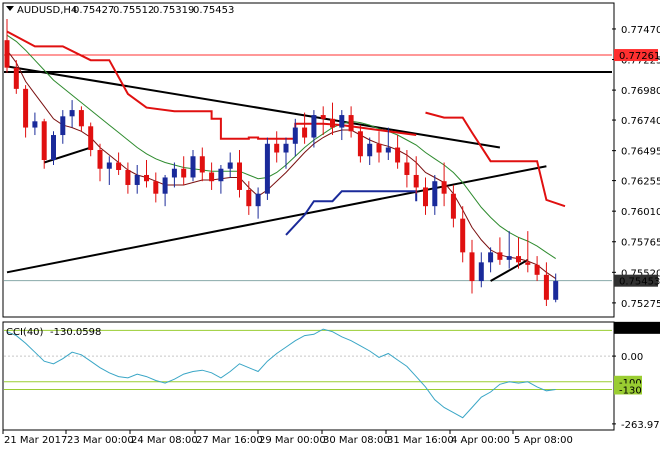  What do you see at coordinates (10, 8) in the screenshot?
I see `collapse-arrow-icon` at bounding box center [10, 8].